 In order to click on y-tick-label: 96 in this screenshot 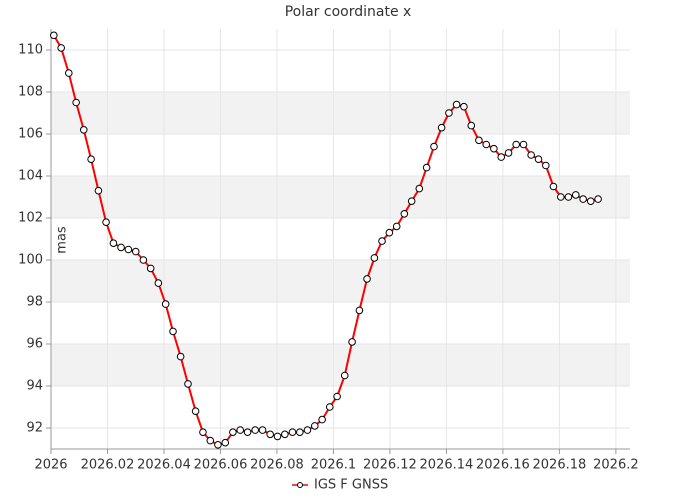, I will do `click(34, 344)`.